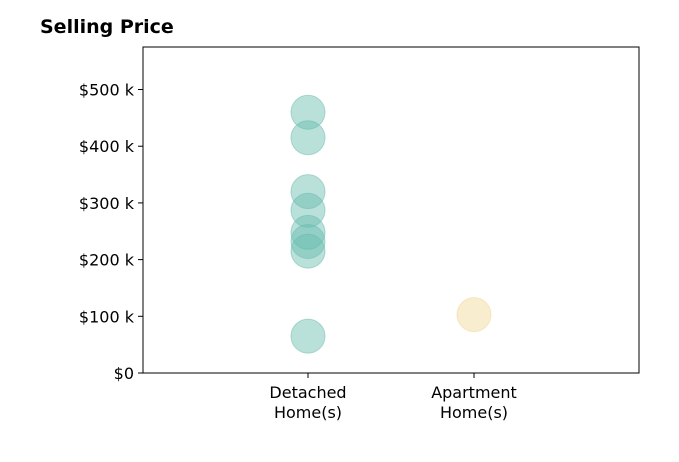 Image resolution: width=679 pixels, height=462 pixels. I want to click on y-tick-label: $0, so click(124, 373).